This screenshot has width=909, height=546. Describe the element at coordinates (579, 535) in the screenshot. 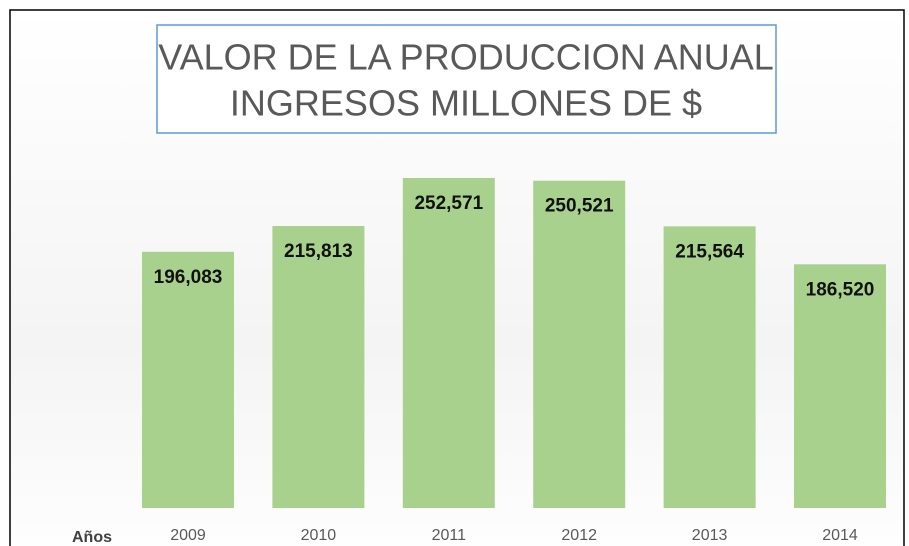

I see `x-tick-label: 2012` at that location.